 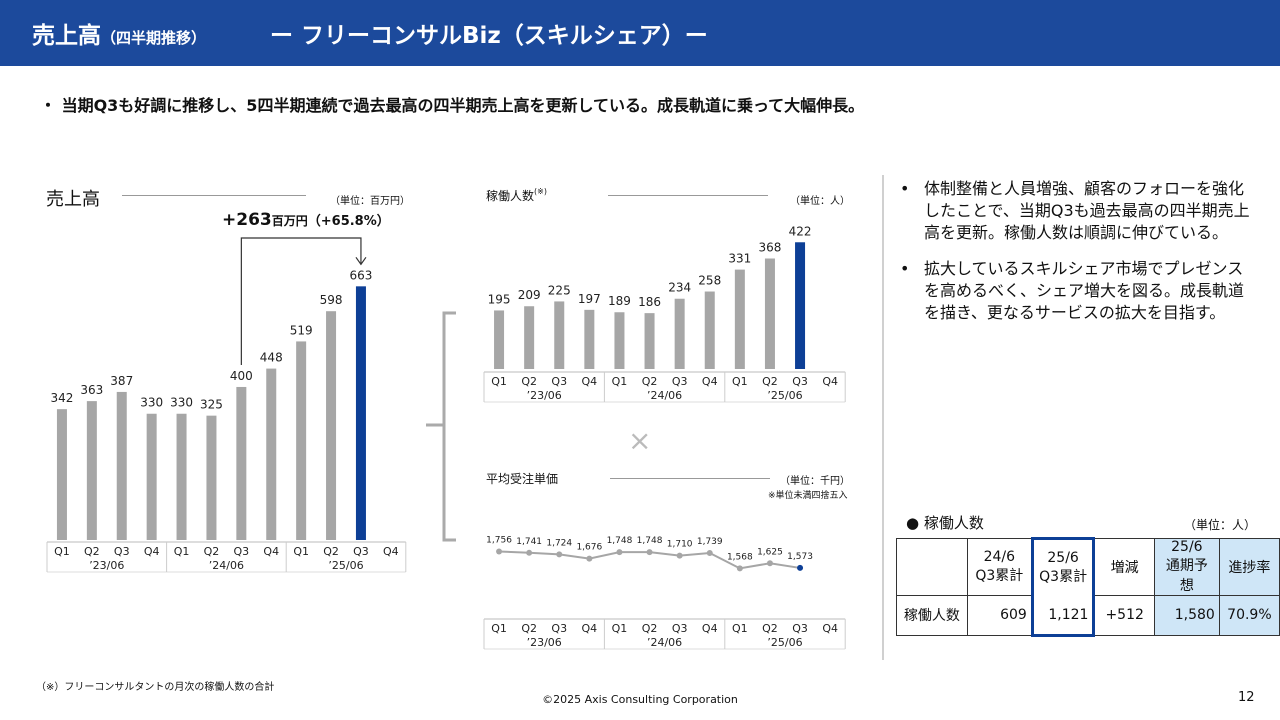 I want to click on price-year-label: ’23/06, so click(x=544, y=642).